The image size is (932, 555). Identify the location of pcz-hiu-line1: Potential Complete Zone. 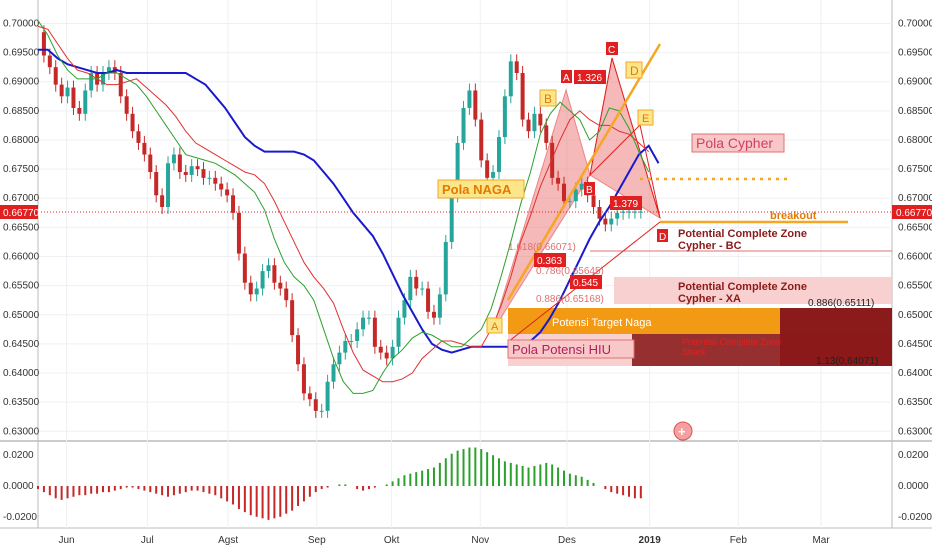
(731, 342).